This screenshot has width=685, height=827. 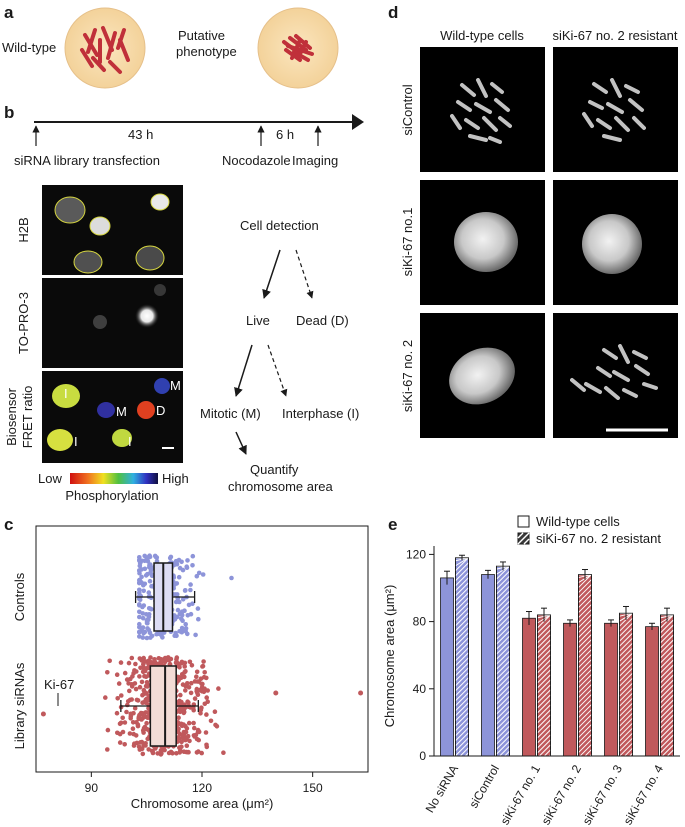 I want to click on flow-mitotic: Mitotic (M), so click(x=230, y=413).